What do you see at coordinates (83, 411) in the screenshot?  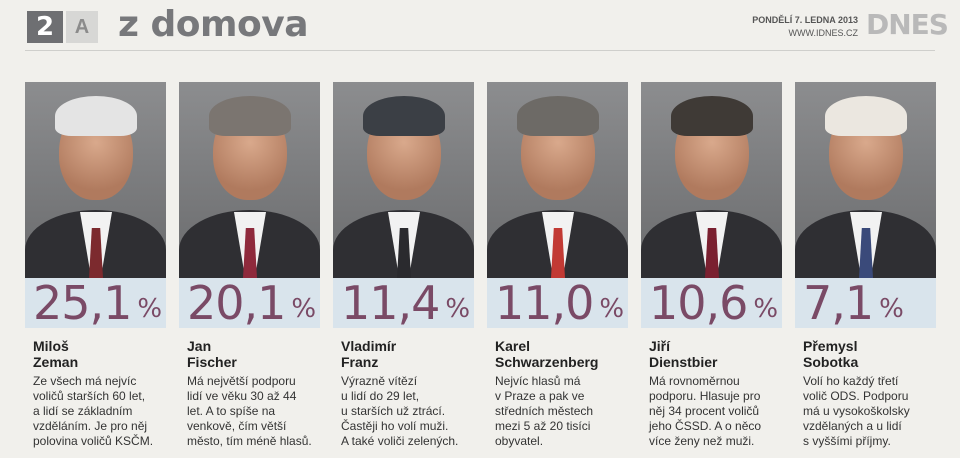 I see `description-line: a lidí se základním` at bounding box center [83, 411].